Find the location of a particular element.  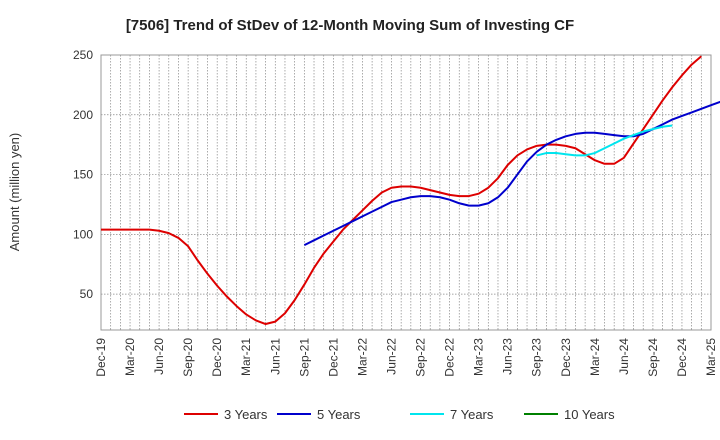

x-tick-label: Jun-23 is located at coordinates (508, 356).